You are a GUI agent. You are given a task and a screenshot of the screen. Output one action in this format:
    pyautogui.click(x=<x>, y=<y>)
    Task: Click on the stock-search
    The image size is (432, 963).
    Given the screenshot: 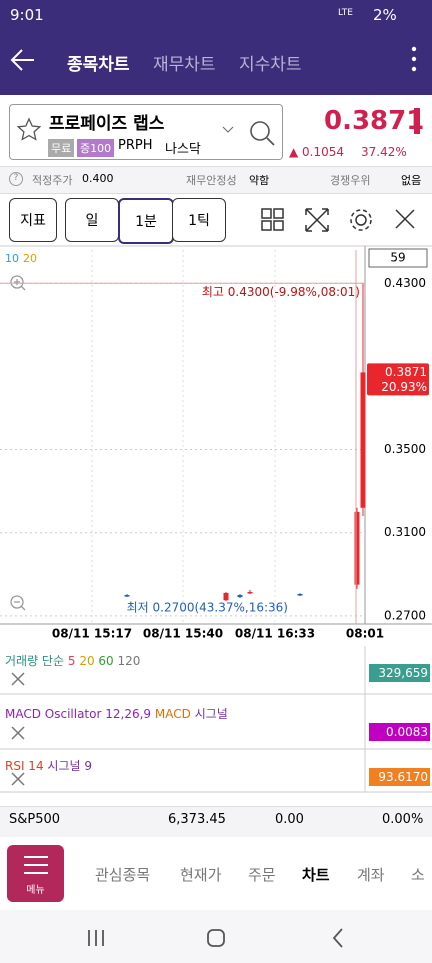 What is the action you would take?
    pyautogui.click(x=146, y=132)
    